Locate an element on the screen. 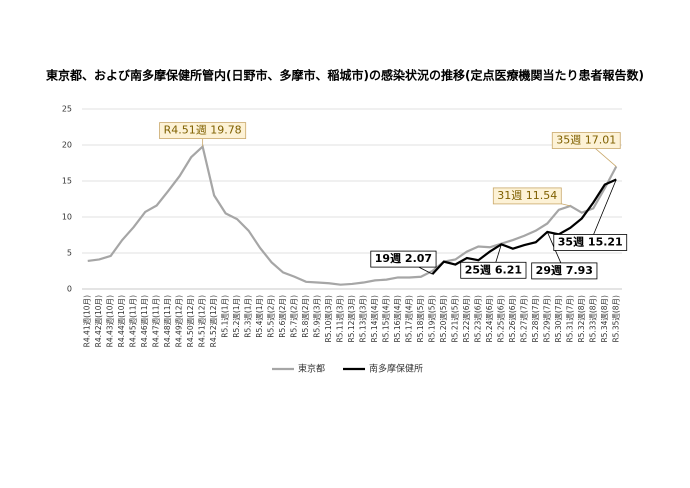  x-tick-label: R4.50週(12月) is located at coordinates (190, 321).